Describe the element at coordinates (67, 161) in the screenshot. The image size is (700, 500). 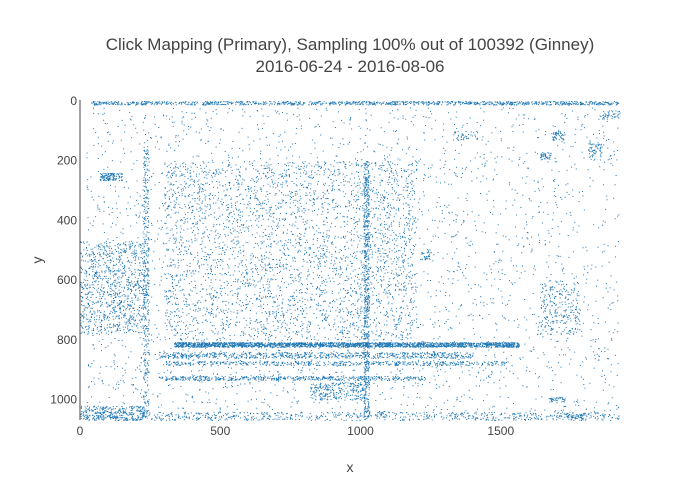
I see `y-tick-label: 200` at that location.